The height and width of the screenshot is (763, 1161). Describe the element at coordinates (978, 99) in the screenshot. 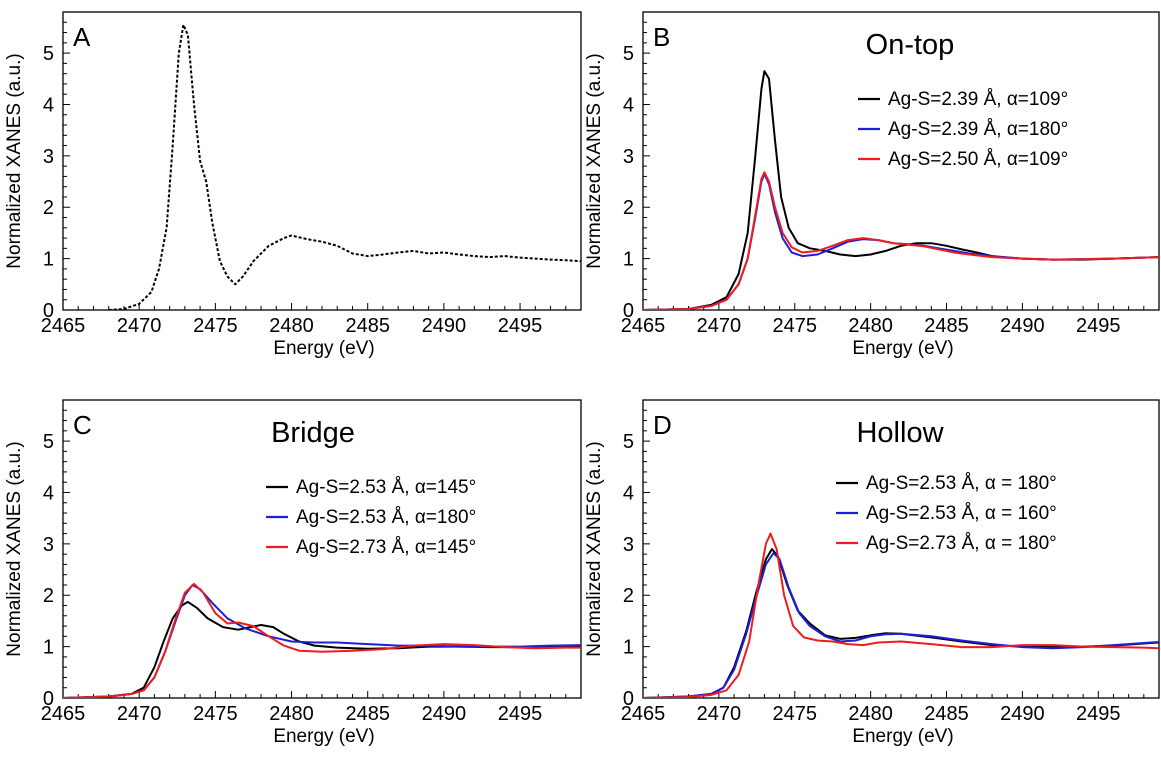

I see `legend-entry: Ag-S=2.39 Å, α=109°` at that location.